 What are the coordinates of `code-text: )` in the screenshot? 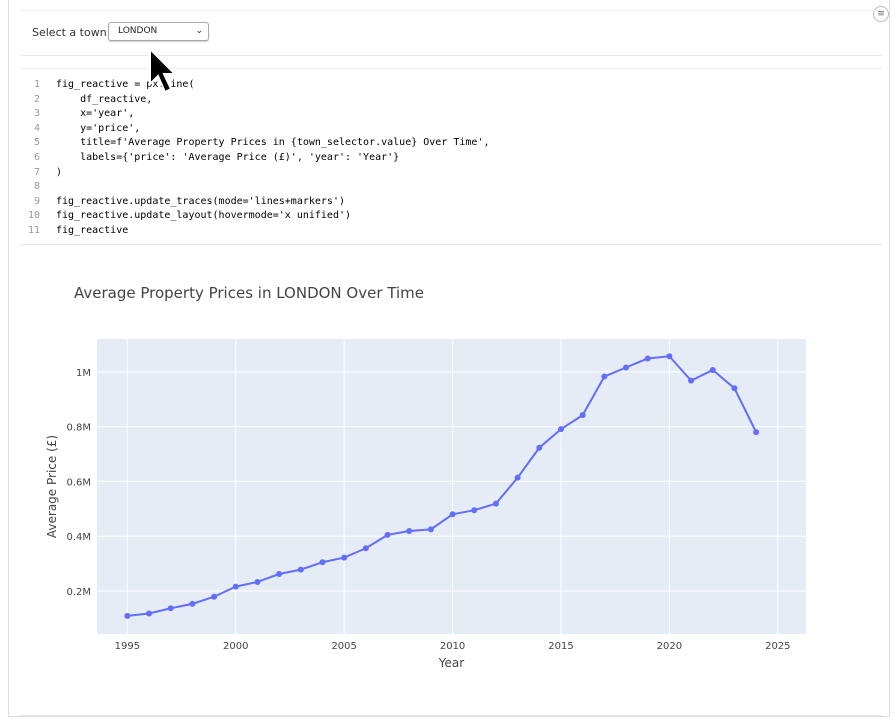 It's located at (59, 172).